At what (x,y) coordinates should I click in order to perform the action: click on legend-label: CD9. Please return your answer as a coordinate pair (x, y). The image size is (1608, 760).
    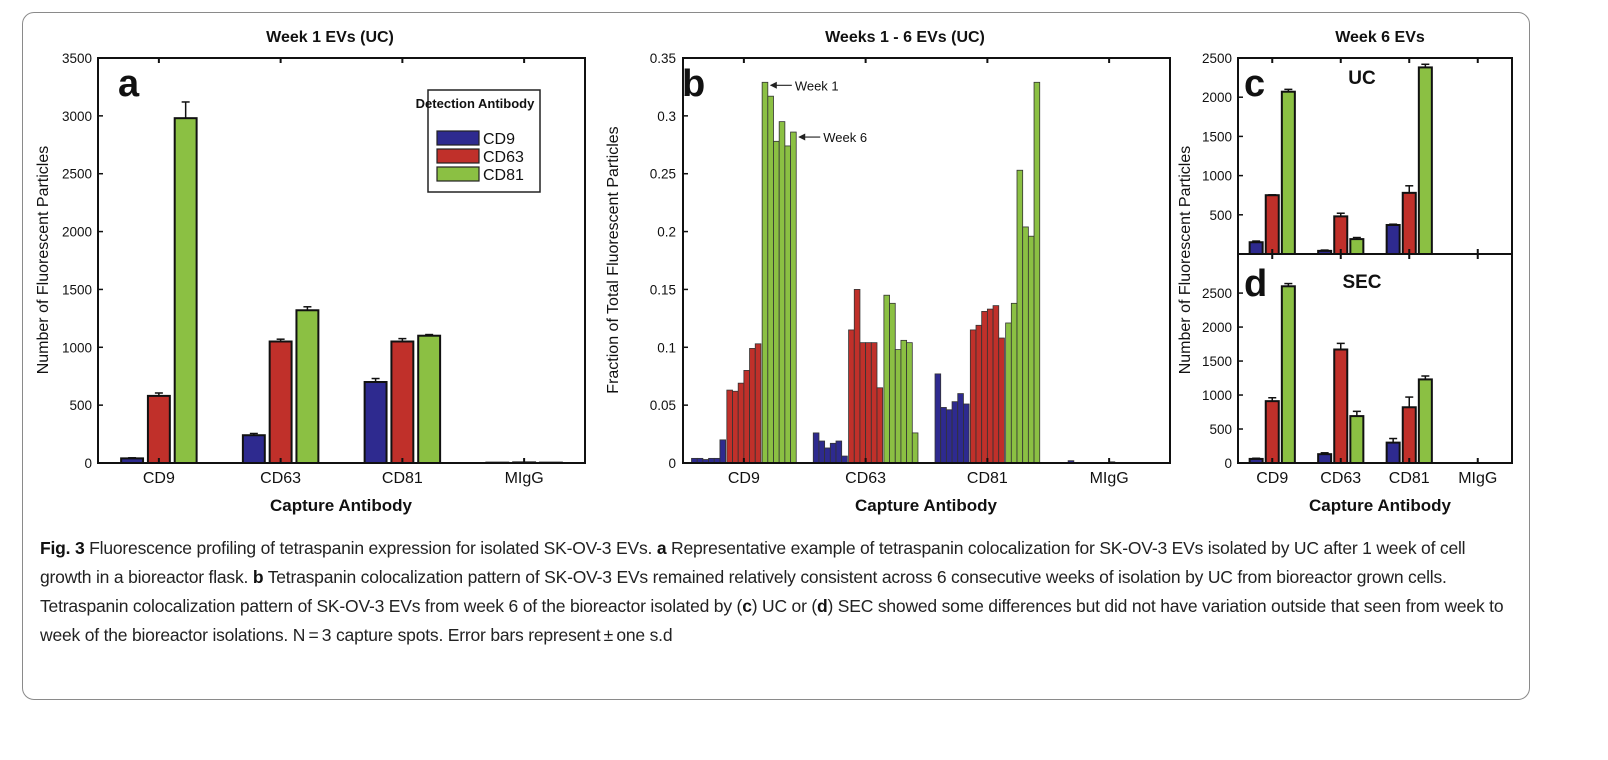
    Looking at the image, I should click on (499, 139).